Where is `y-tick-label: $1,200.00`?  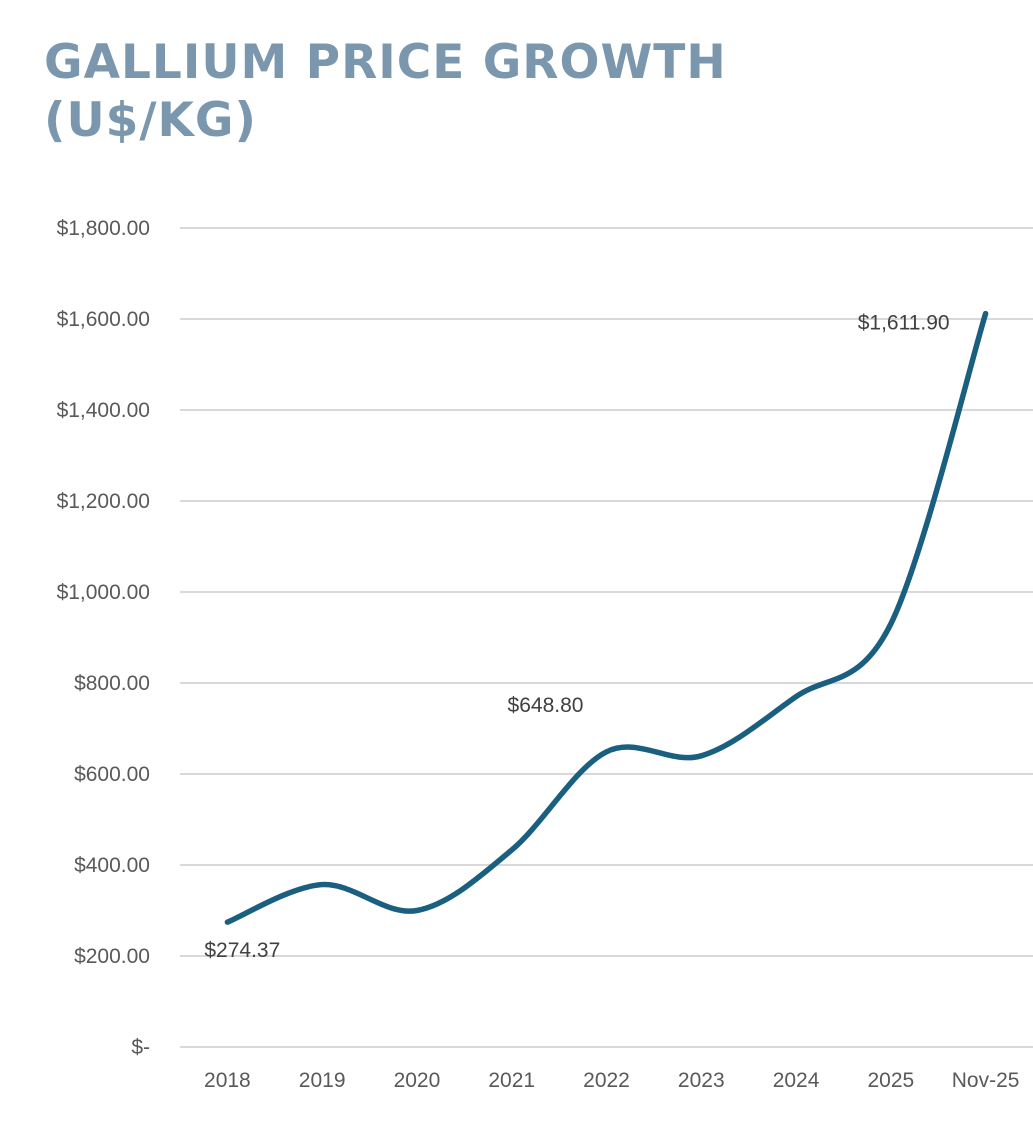 y-tick-label: $1,200.00 is located at coordinates (103, 501).